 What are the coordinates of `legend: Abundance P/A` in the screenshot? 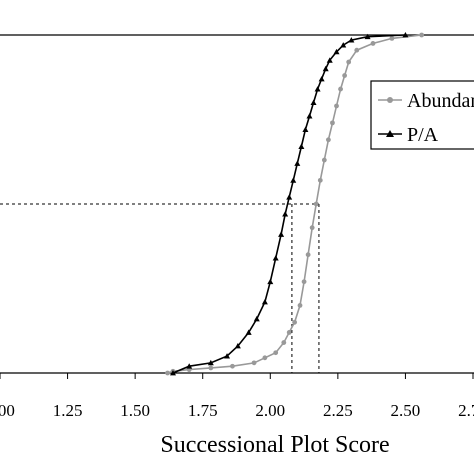 It's located at (422, 115).